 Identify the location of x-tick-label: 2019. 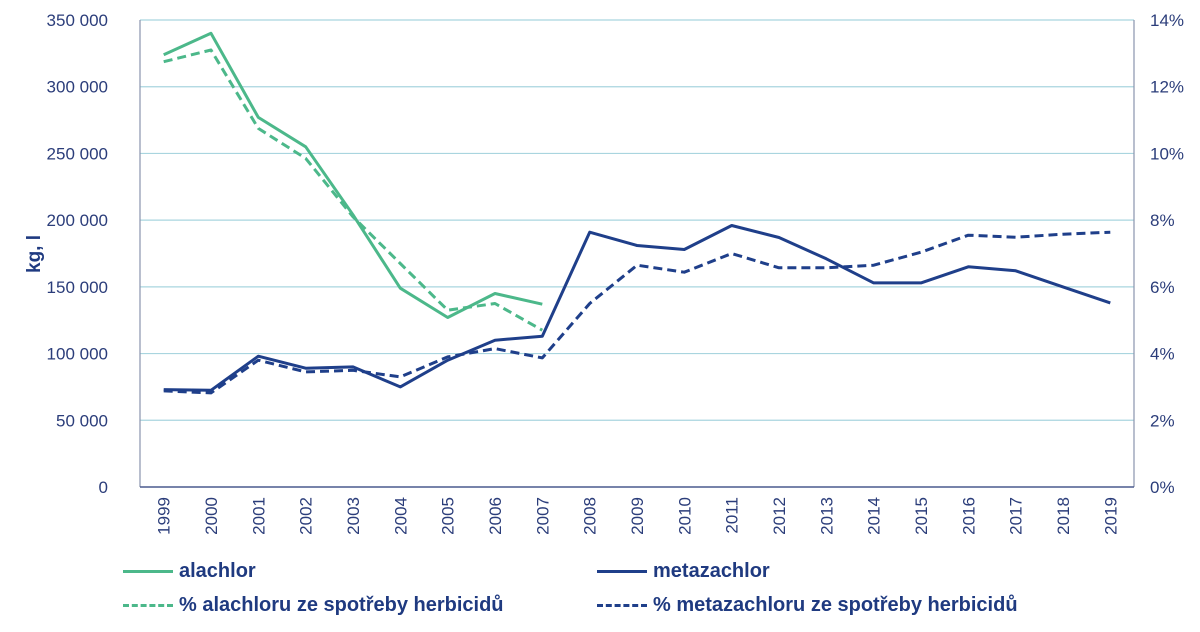
(1110, 516).